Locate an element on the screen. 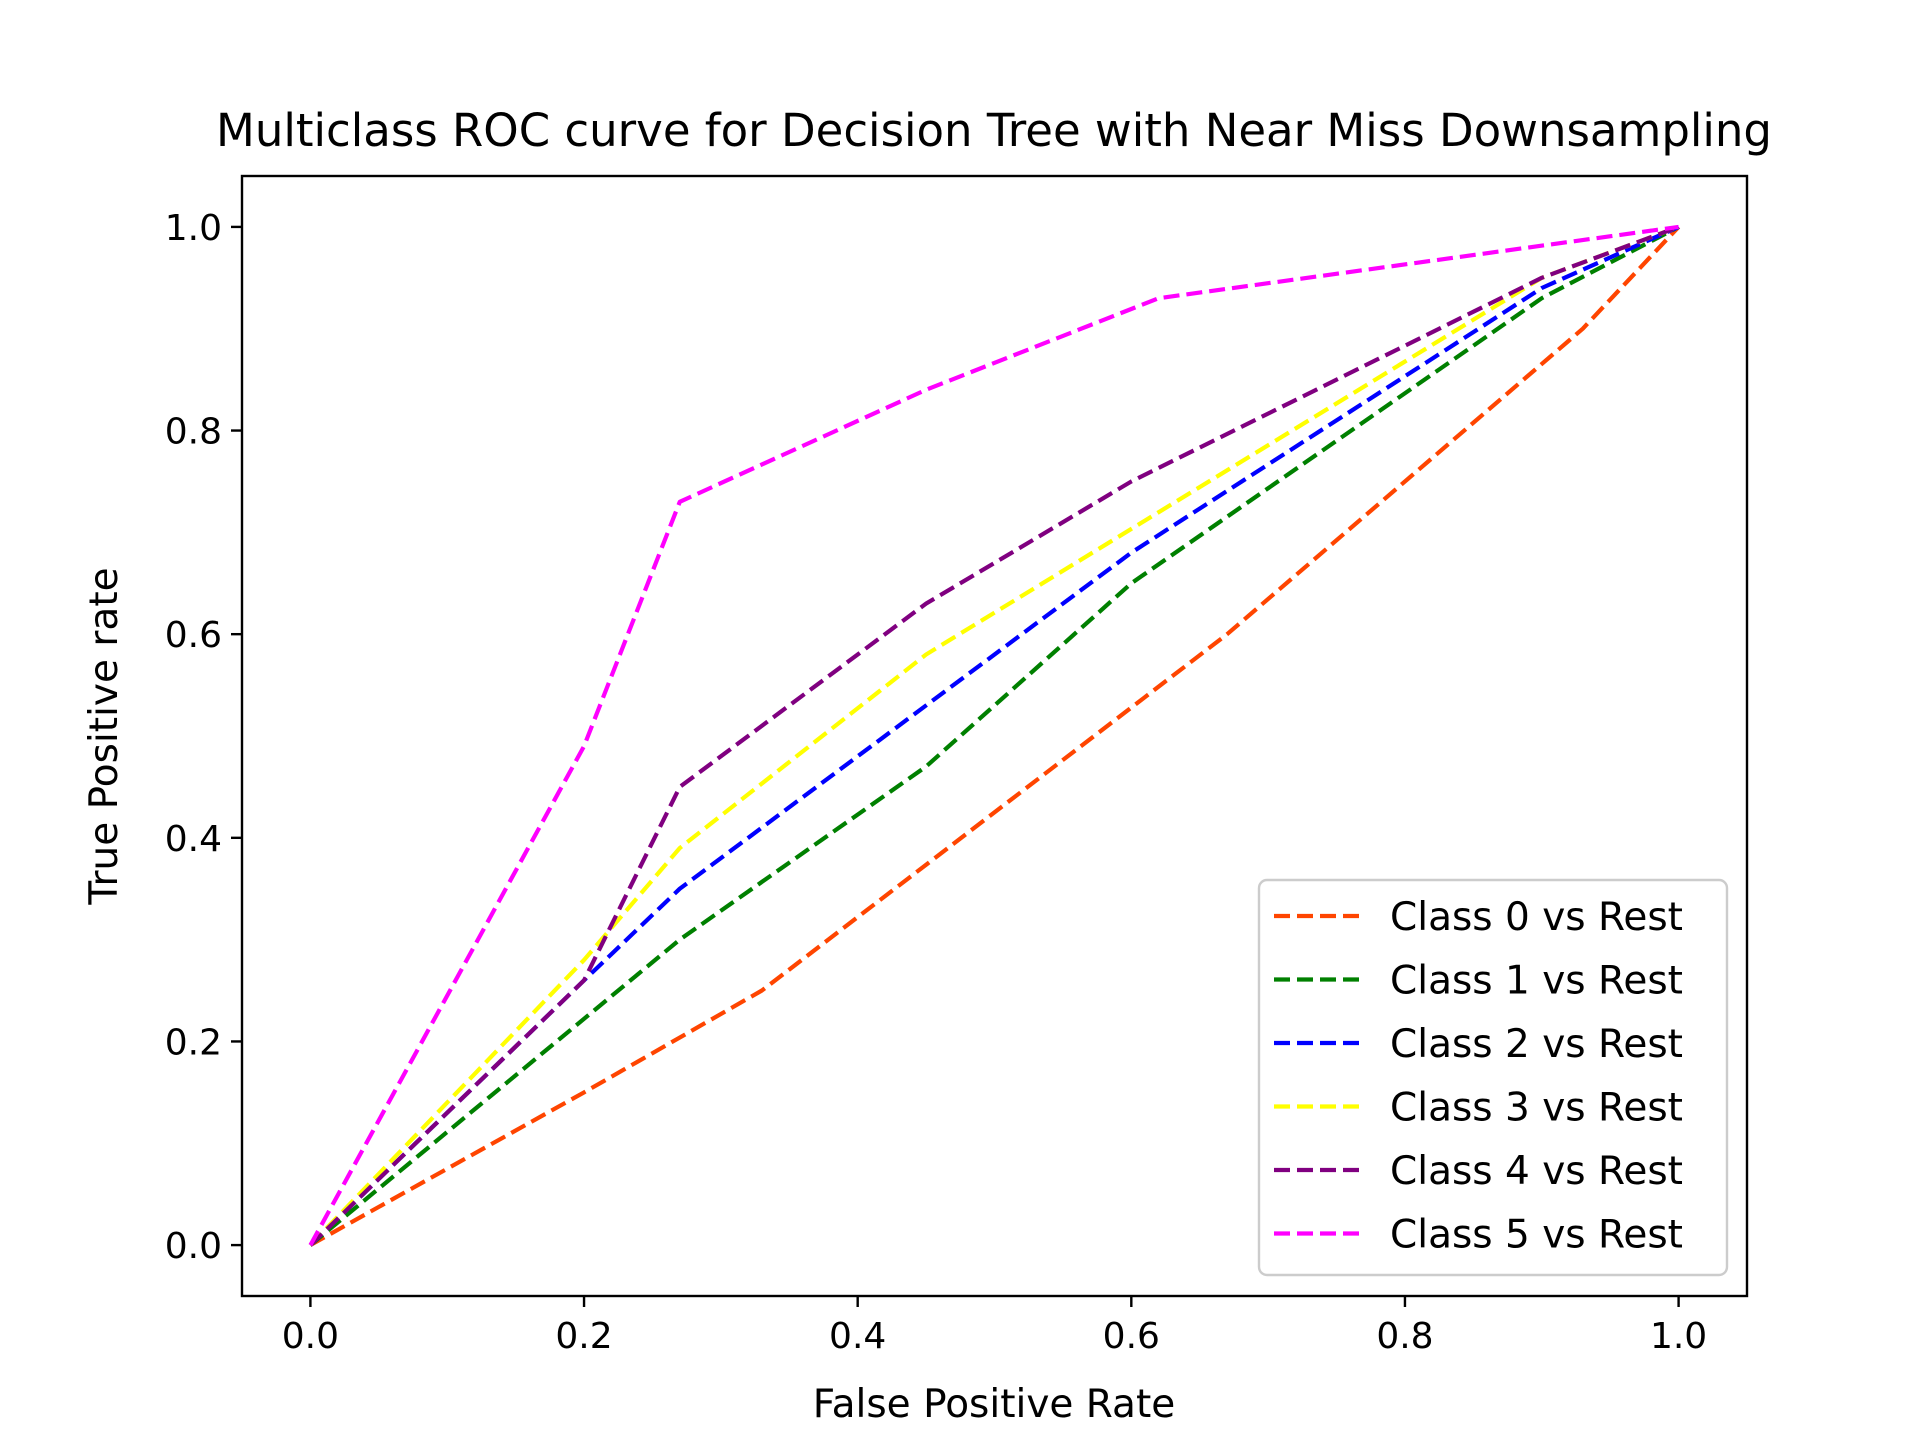 The width and height of the screenshot is (1920, 1440). legend-box is located at coordinates (1493, 1077).